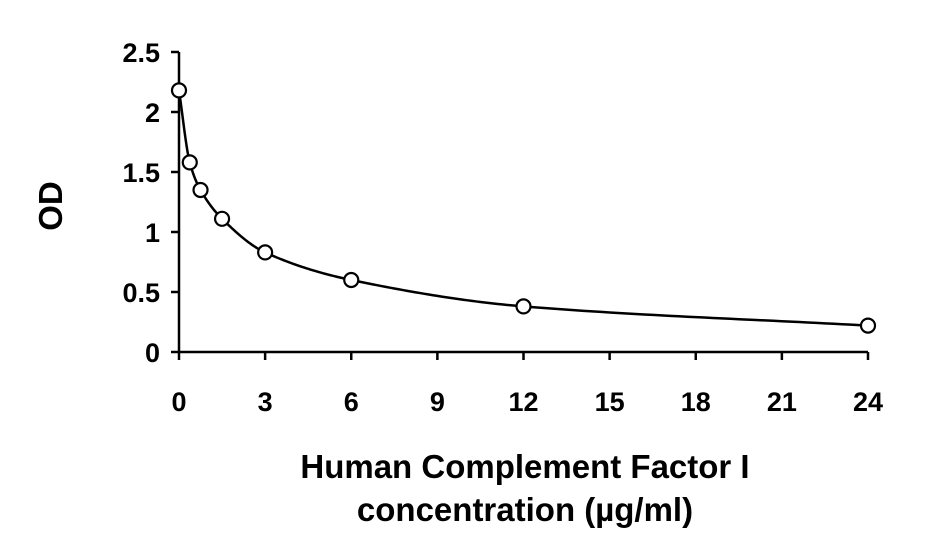  Describe the element at coordinates (610, 402) in the screenshot. I see `x-tick-label-5: 15` at that location.